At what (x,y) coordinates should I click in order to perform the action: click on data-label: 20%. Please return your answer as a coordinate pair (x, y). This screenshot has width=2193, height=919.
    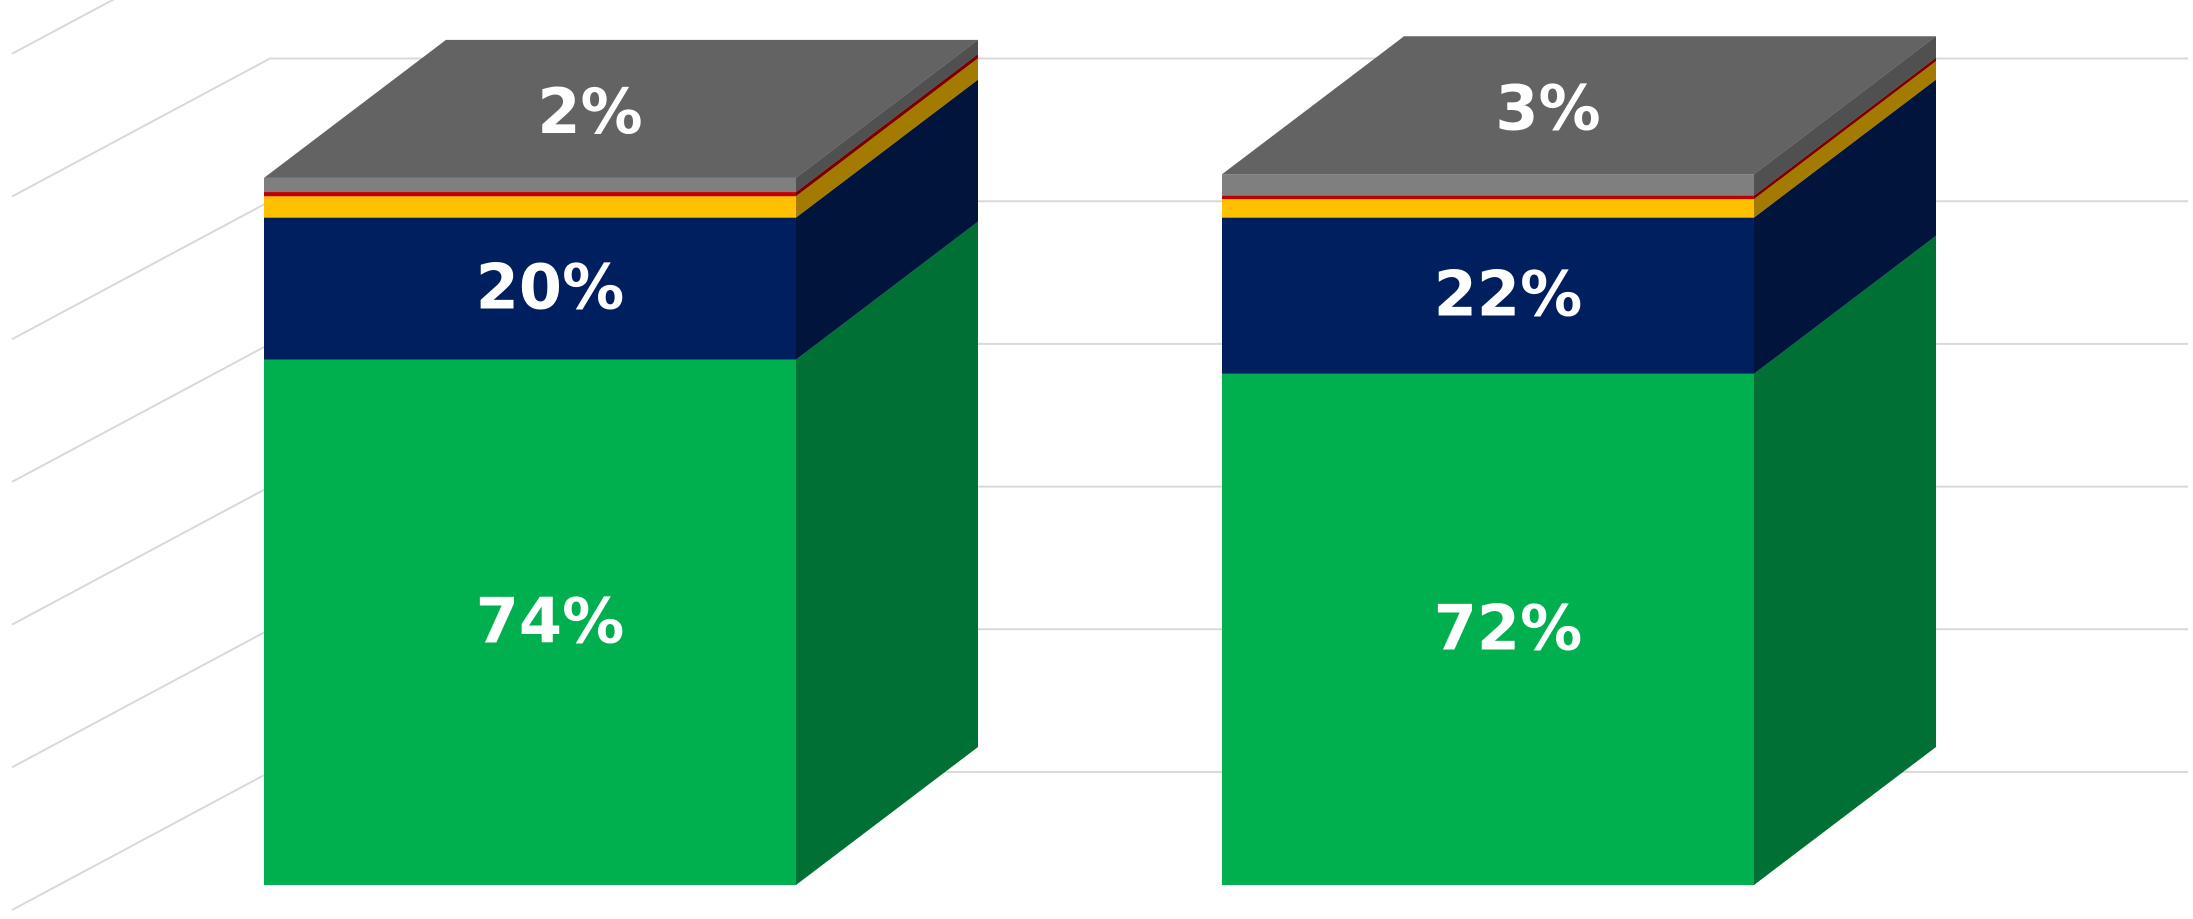
    Looking at the image, I should click on (550, 287).